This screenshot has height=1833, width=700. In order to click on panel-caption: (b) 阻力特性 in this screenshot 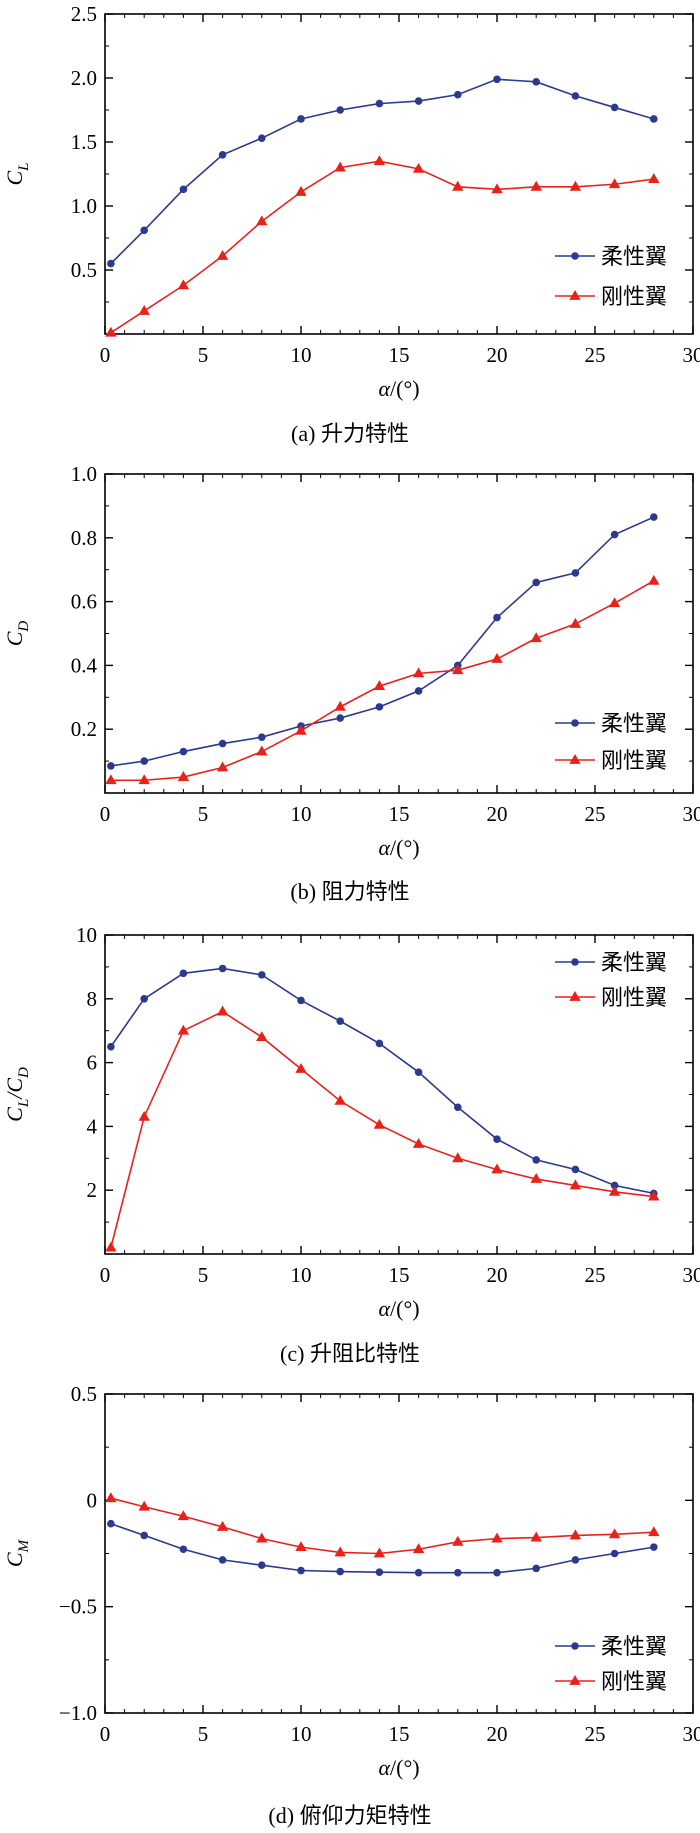, I will do `click(349, 891)`.